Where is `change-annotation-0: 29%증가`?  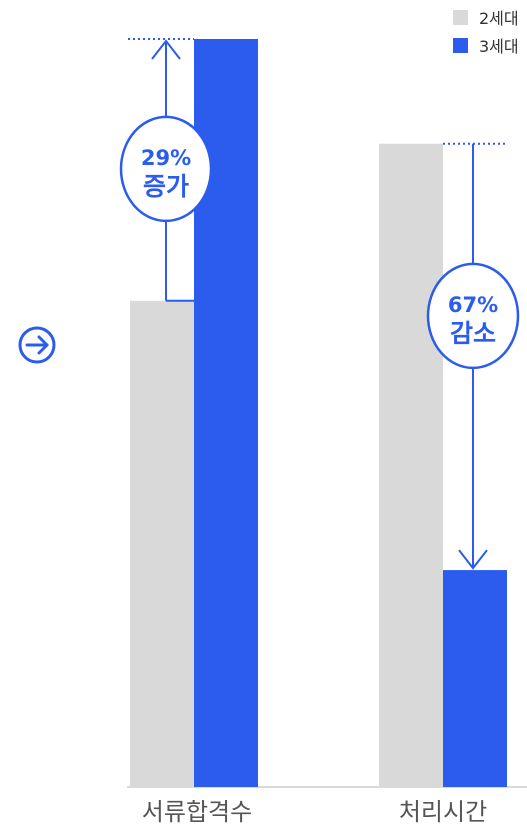
change-annotation-0: 29%증가 is located at coordinates (166, 170).